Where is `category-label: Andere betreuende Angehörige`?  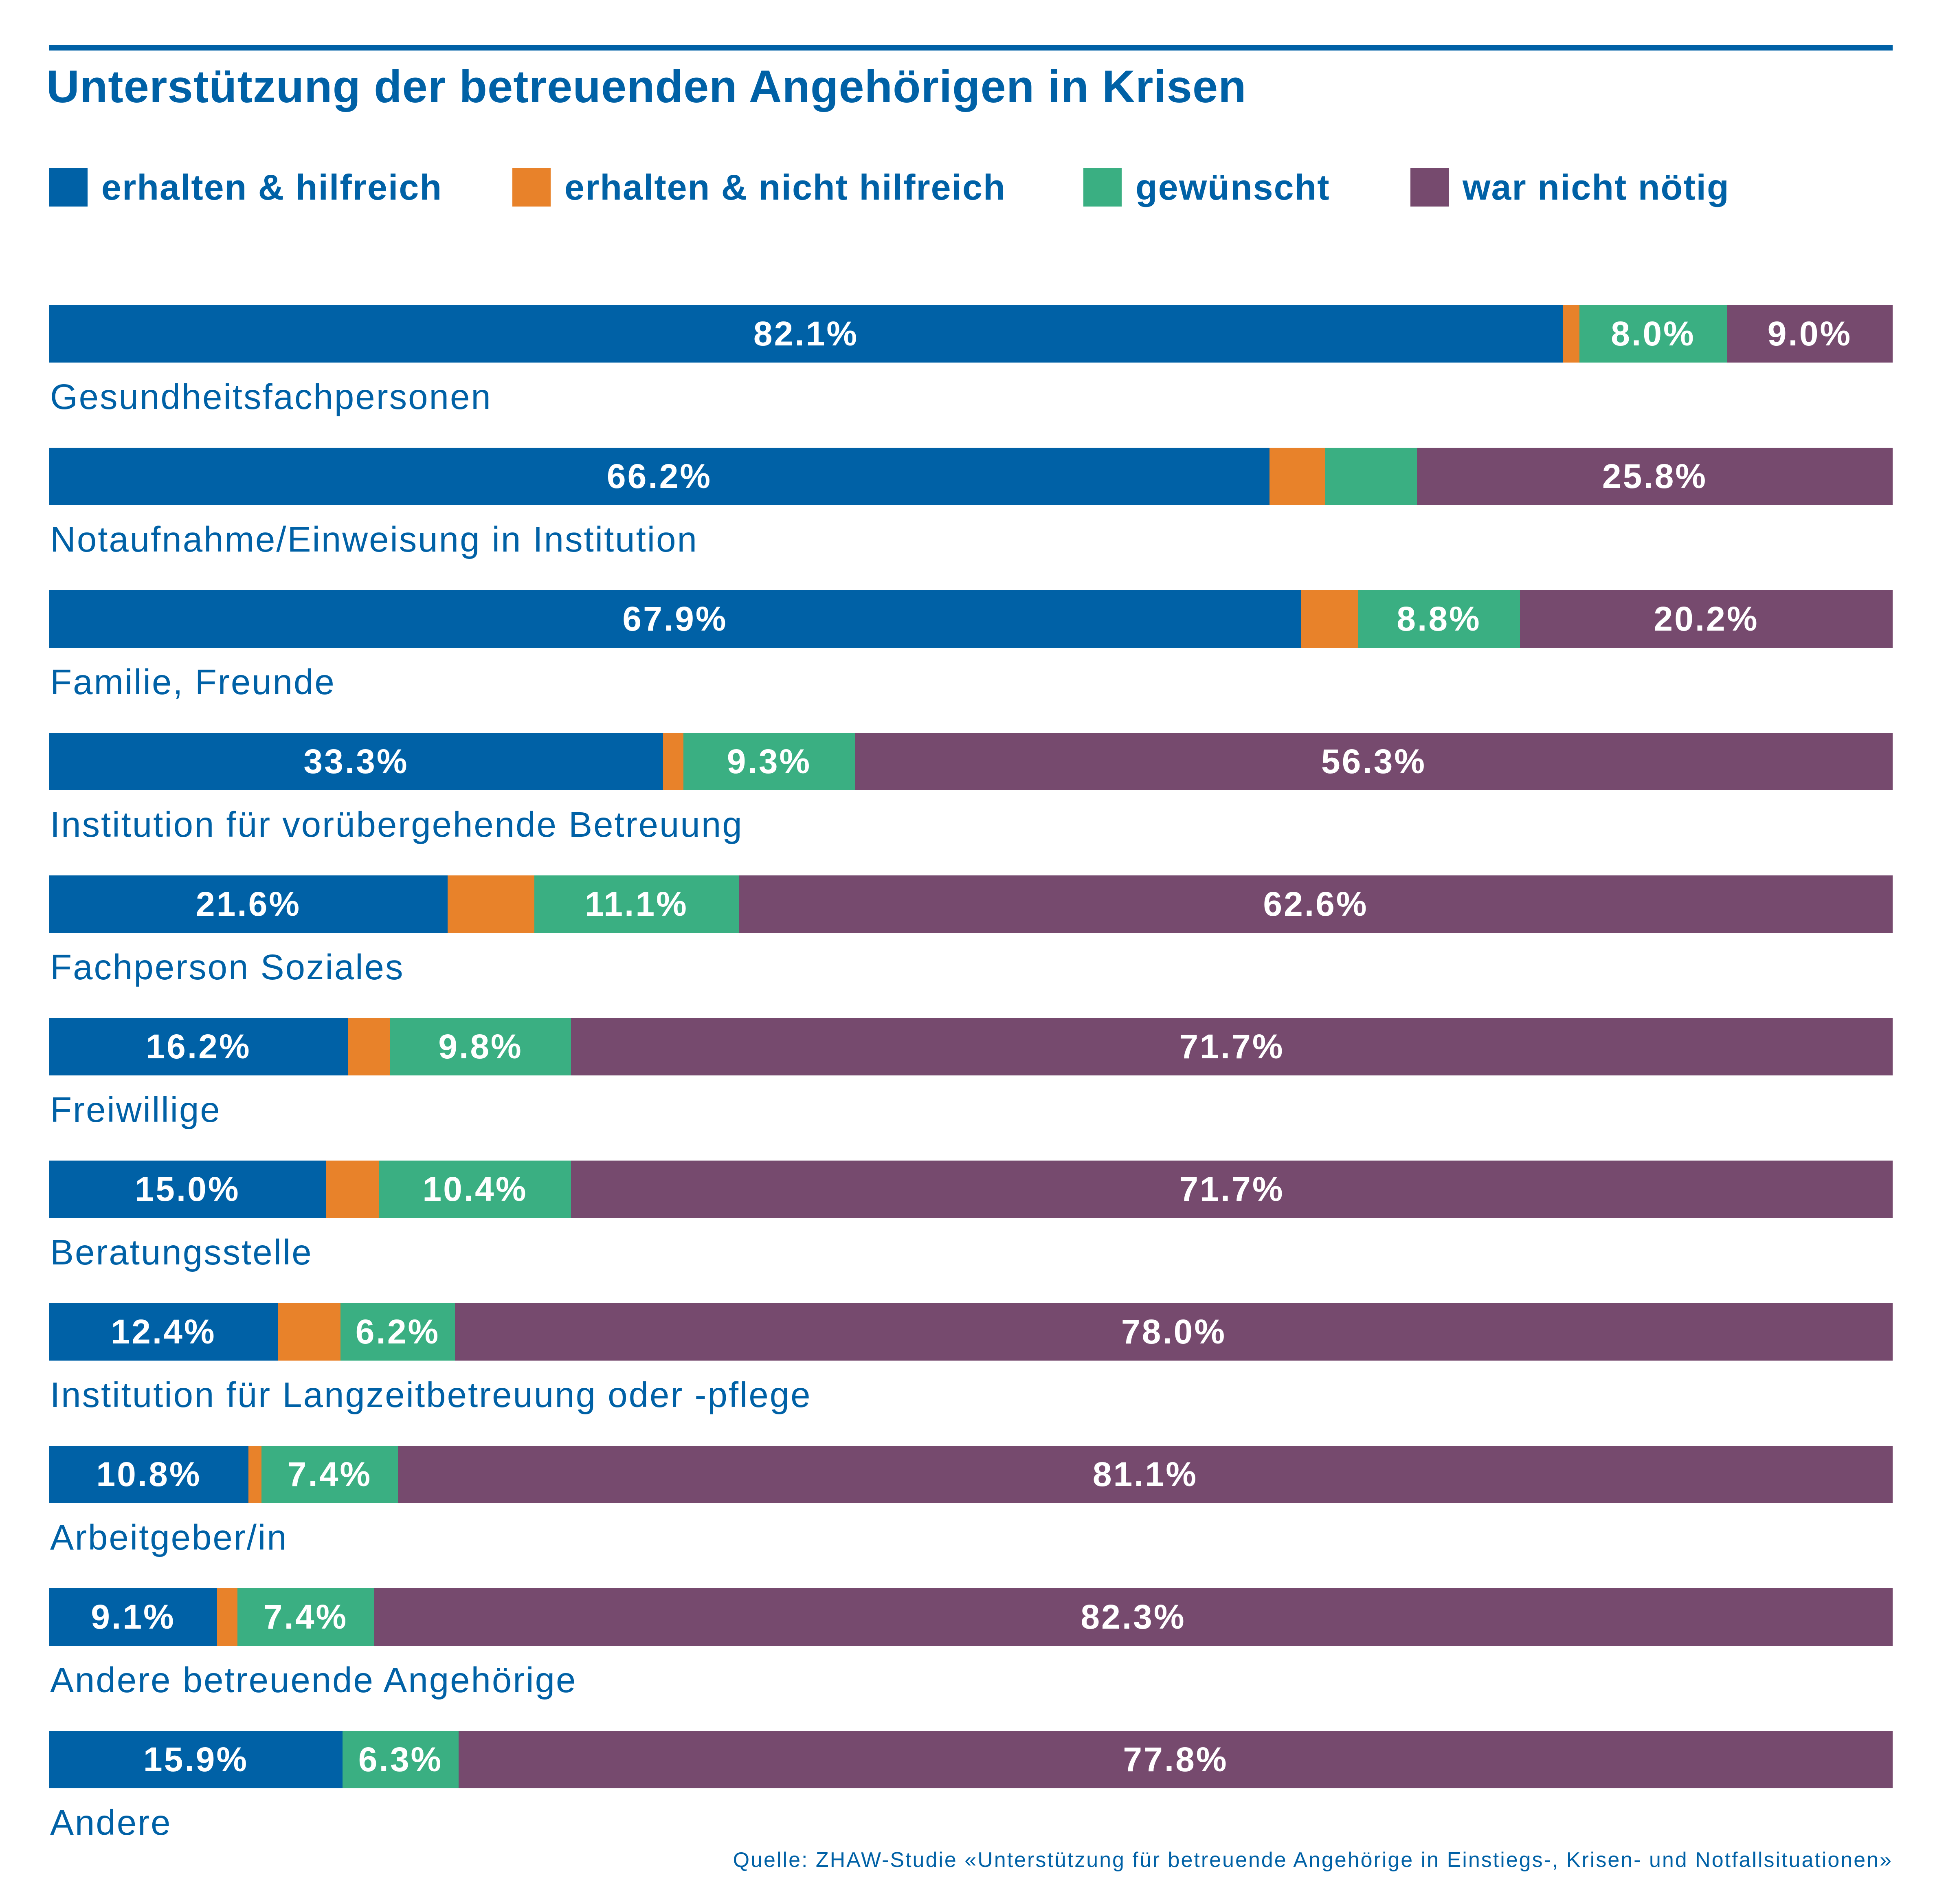 category-label: Andere betreuende Angehörige is located at coordinates (313, 1680).